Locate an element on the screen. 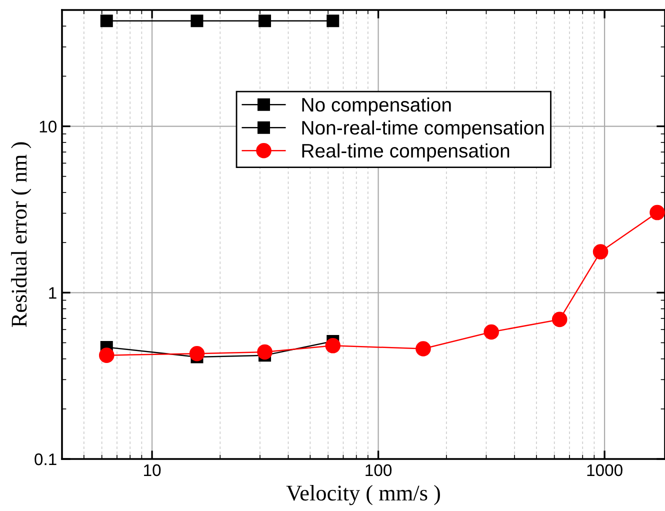  x-tick-label: 100 is located at coordinates (379, 470).